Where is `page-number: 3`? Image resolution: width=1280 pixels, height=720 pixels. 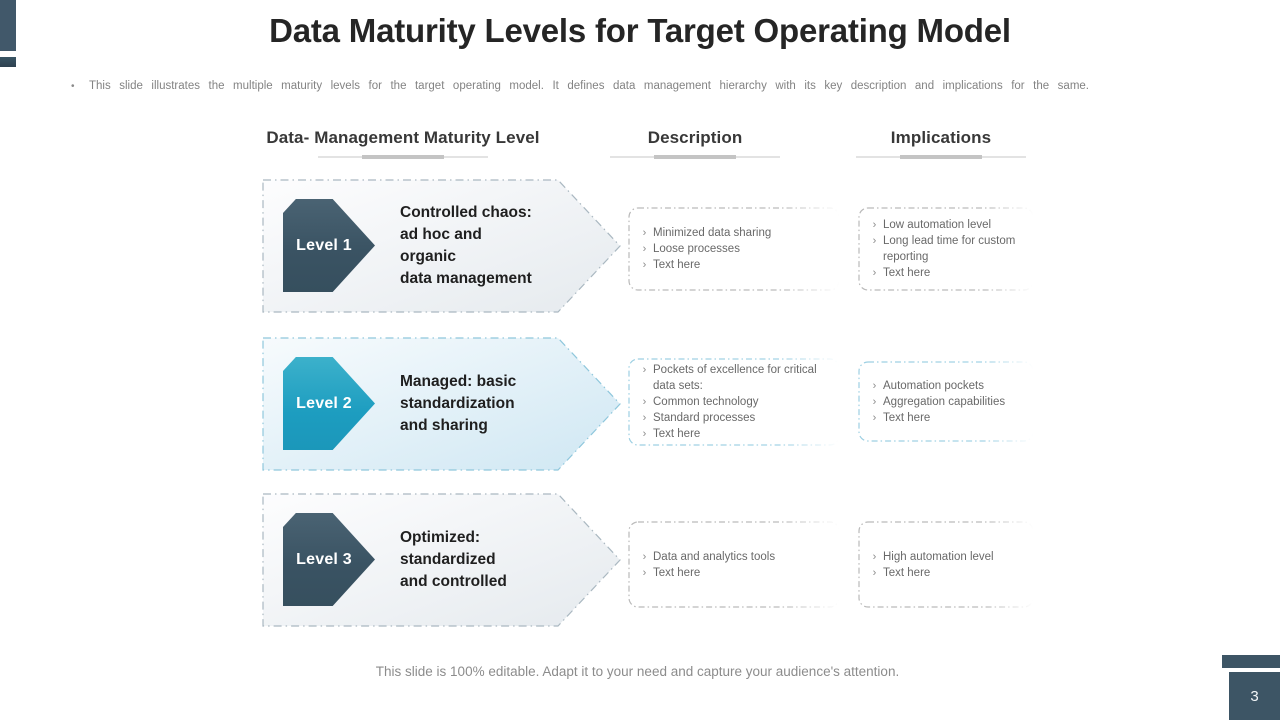 page-number: 3 is located at coordinates (1254, 696).